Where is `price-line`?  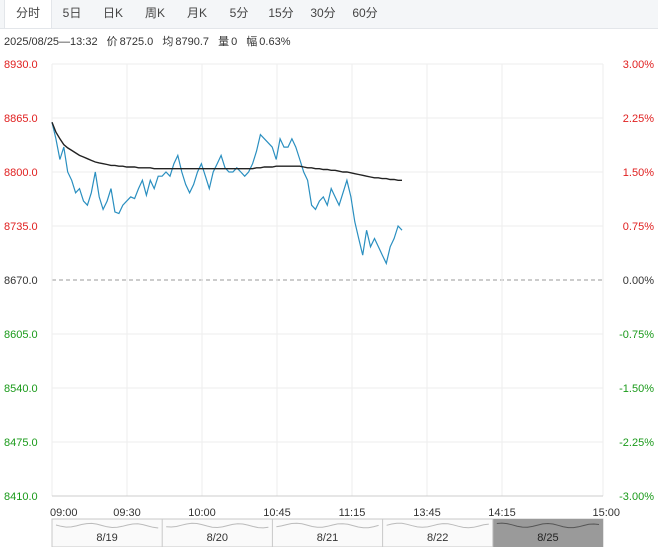
price-line is located at coordinates (227, 194).